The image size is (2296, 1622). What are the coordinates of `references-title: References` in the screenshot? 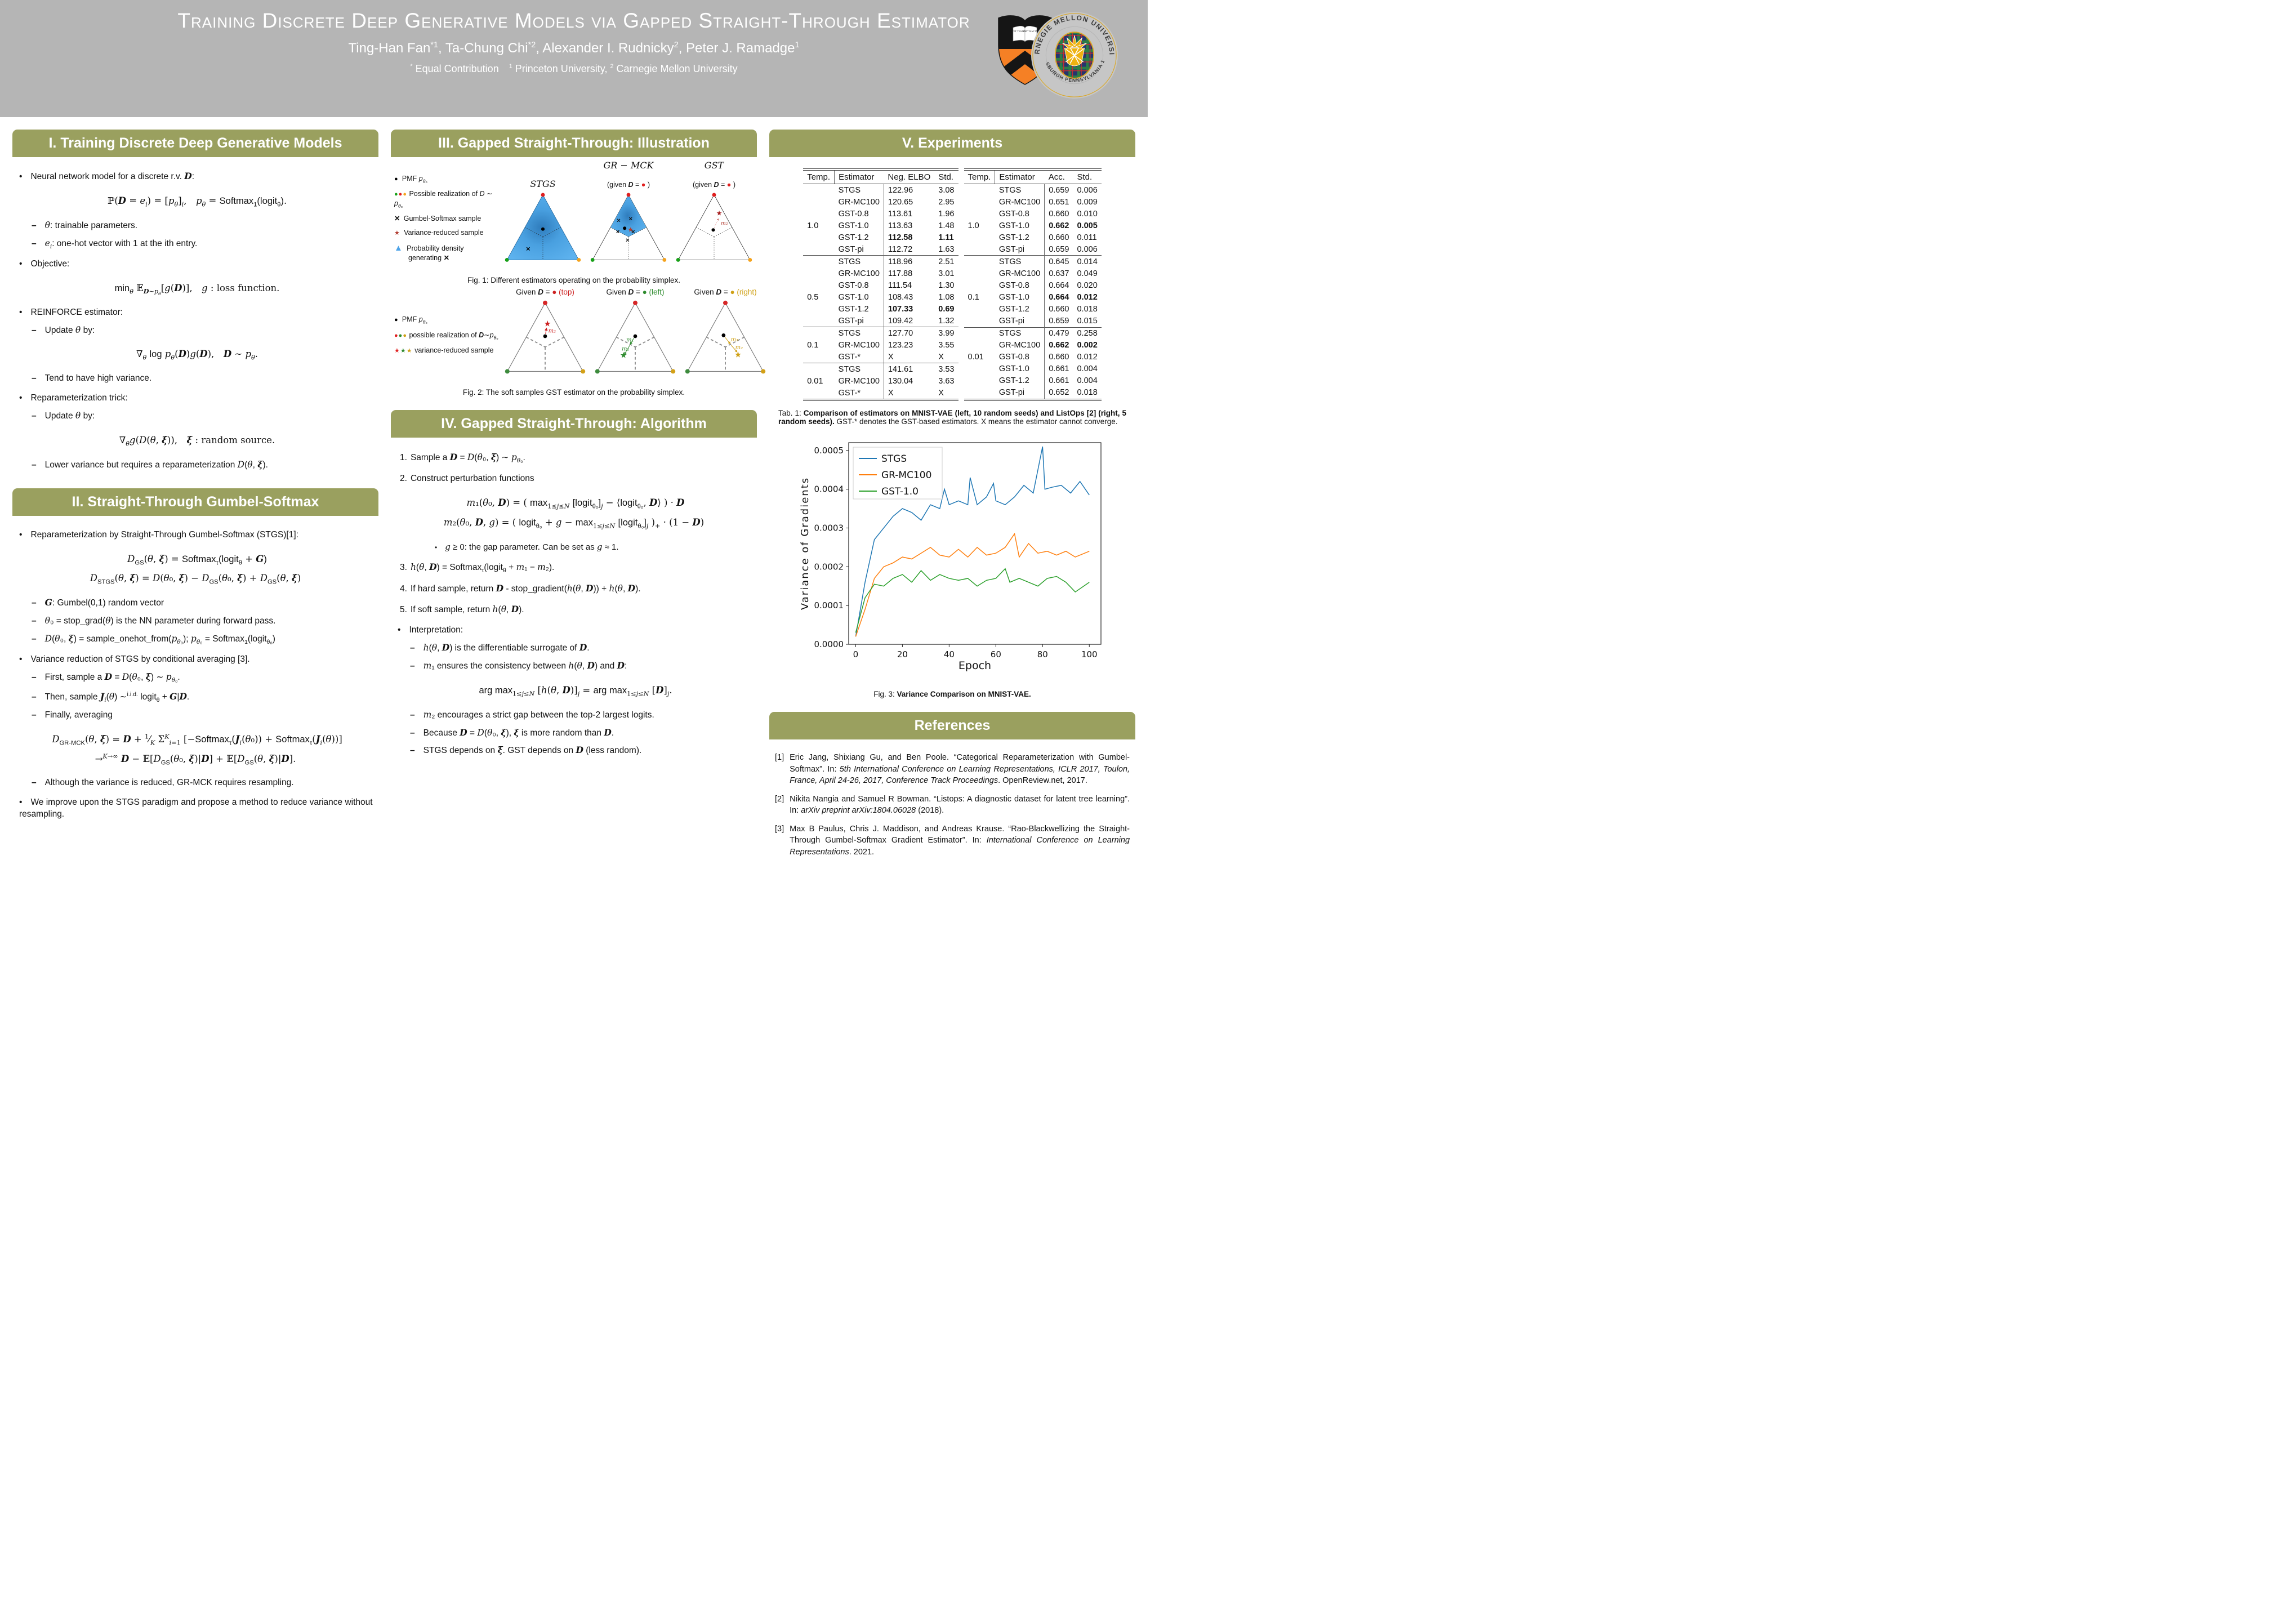 It's located at (956, 738).